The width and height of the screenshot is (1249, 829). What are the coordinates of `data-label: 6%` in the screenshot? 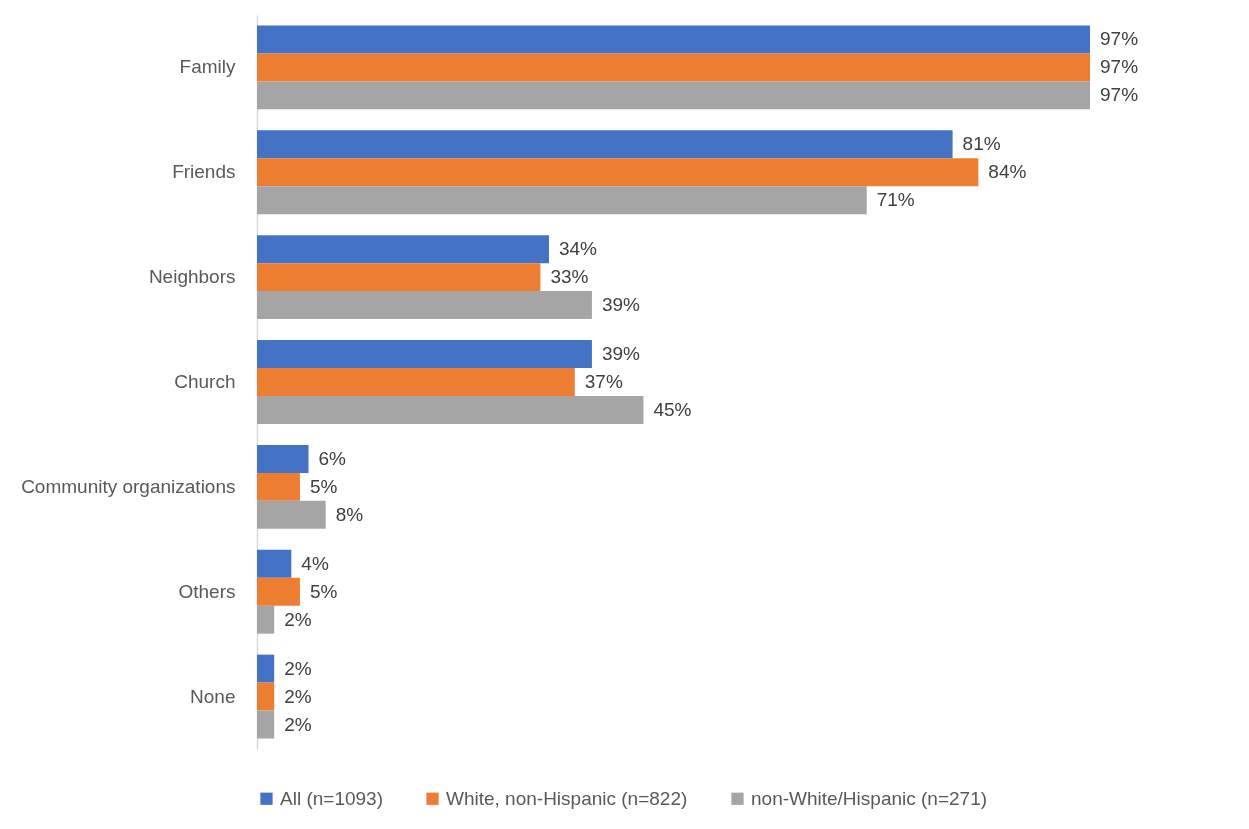 It's located at (332, 458).